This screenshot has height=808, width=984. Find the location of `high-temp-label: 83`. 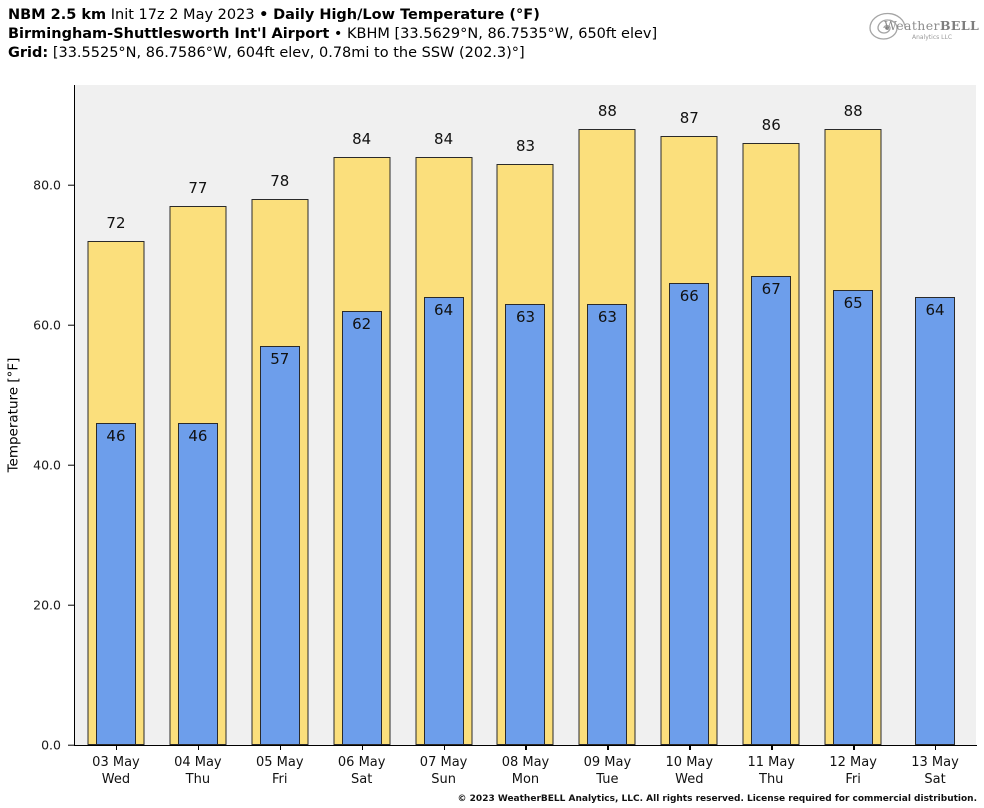

high-temp-label: 83 is located at coordinates (525, 146).